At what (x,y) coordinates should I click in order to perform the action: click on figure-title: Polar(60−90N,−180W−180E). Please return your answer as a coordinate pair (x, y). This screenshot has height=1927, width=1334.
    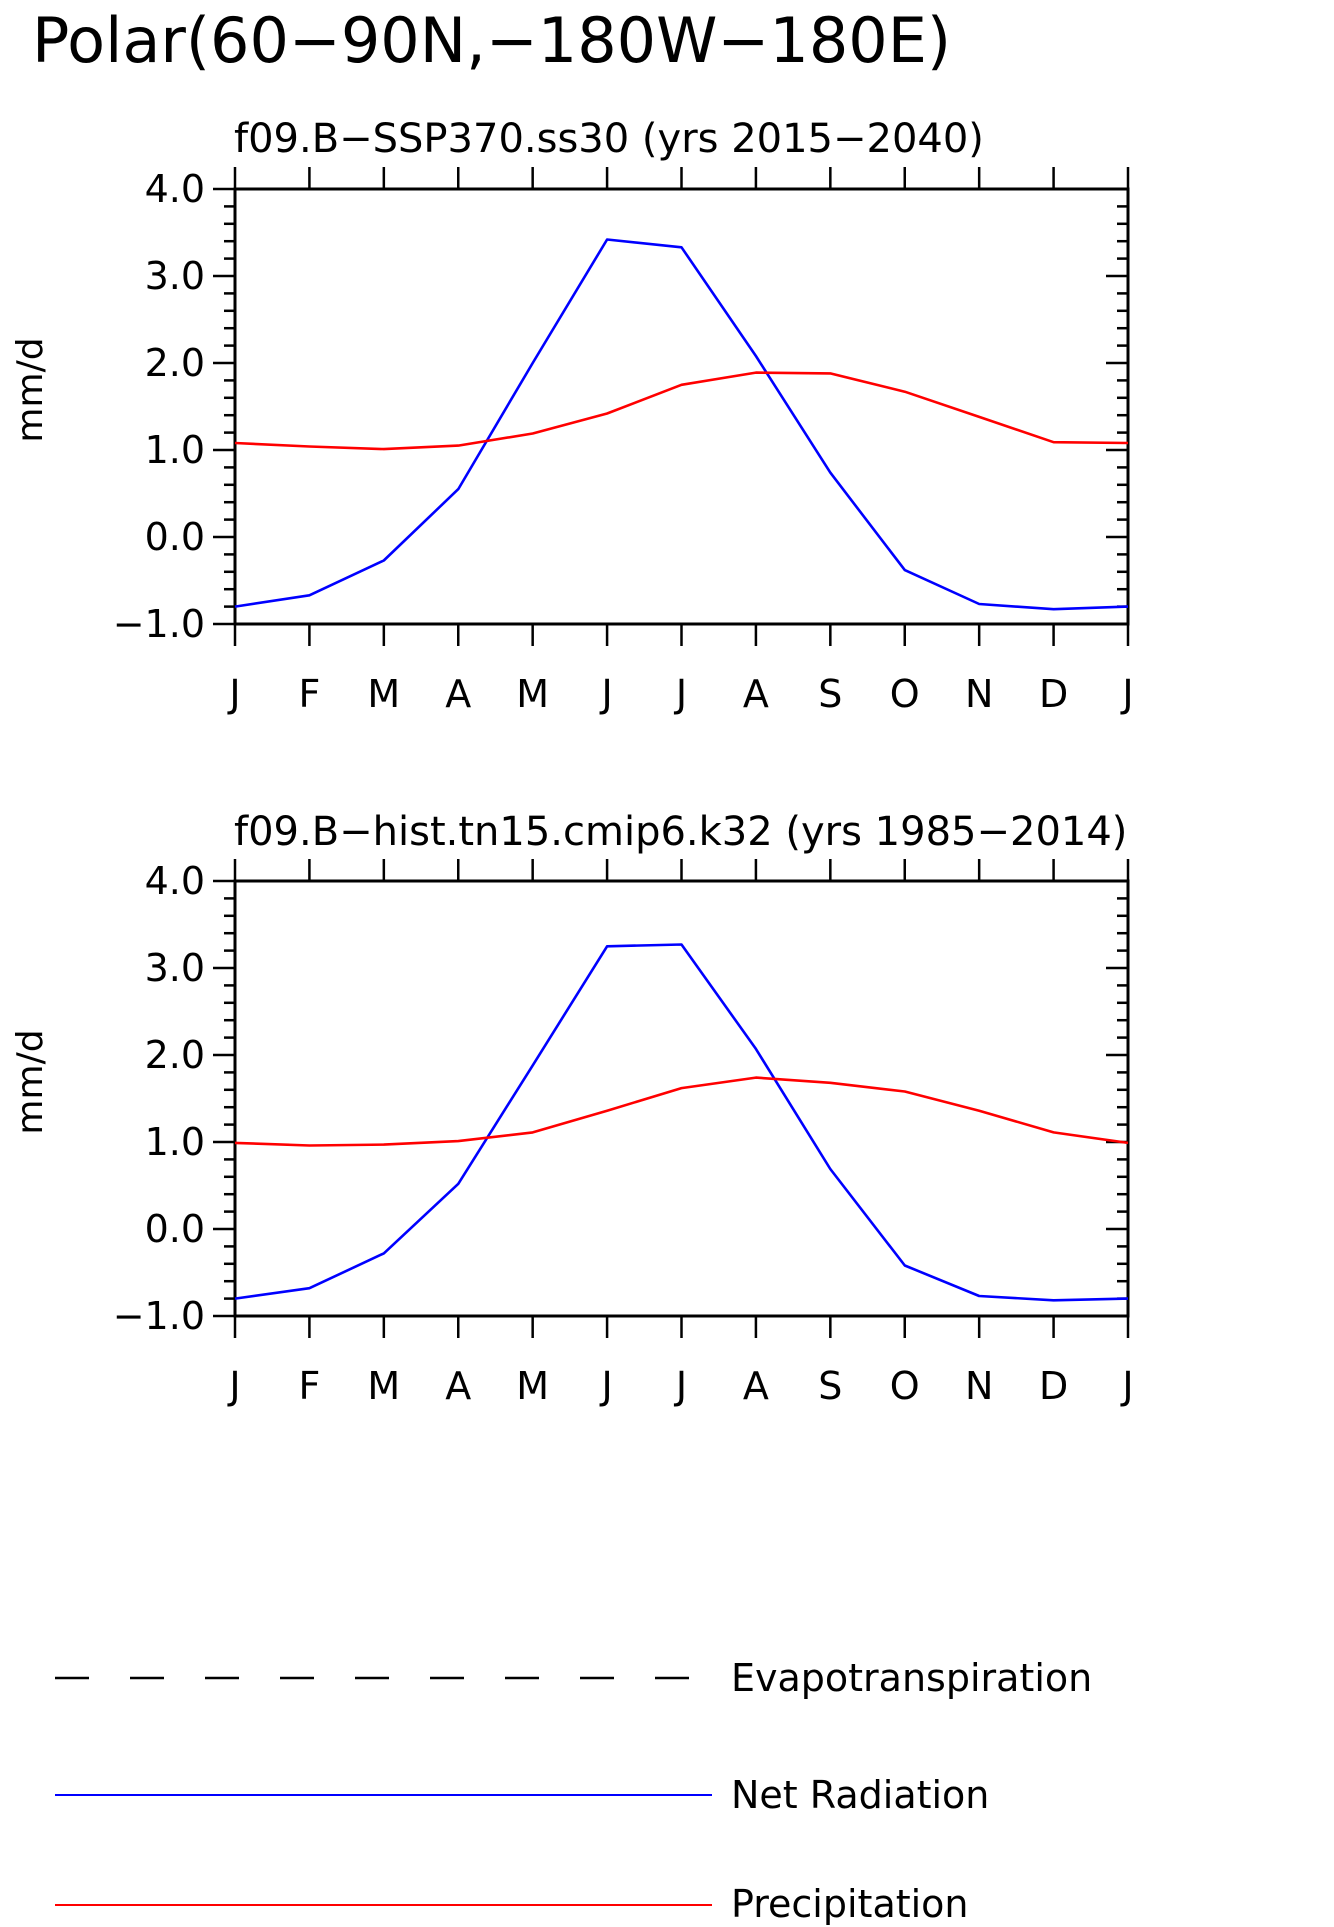
    Looking at the image, I should click on (491, 40).